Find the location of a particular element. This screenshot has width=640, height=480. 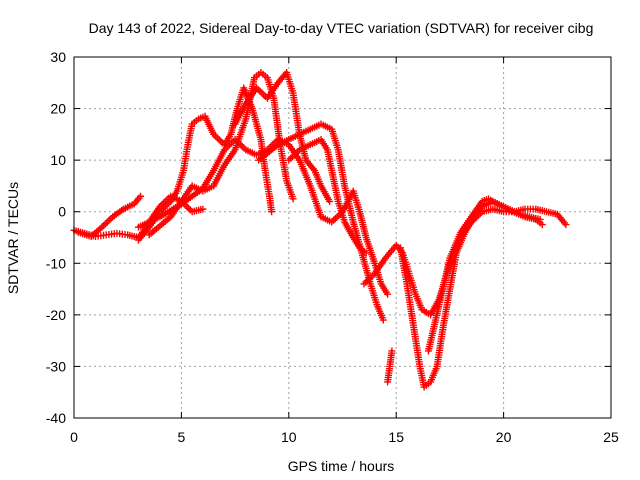

x-tick-label: 25 is located at coordinates (611, 437).